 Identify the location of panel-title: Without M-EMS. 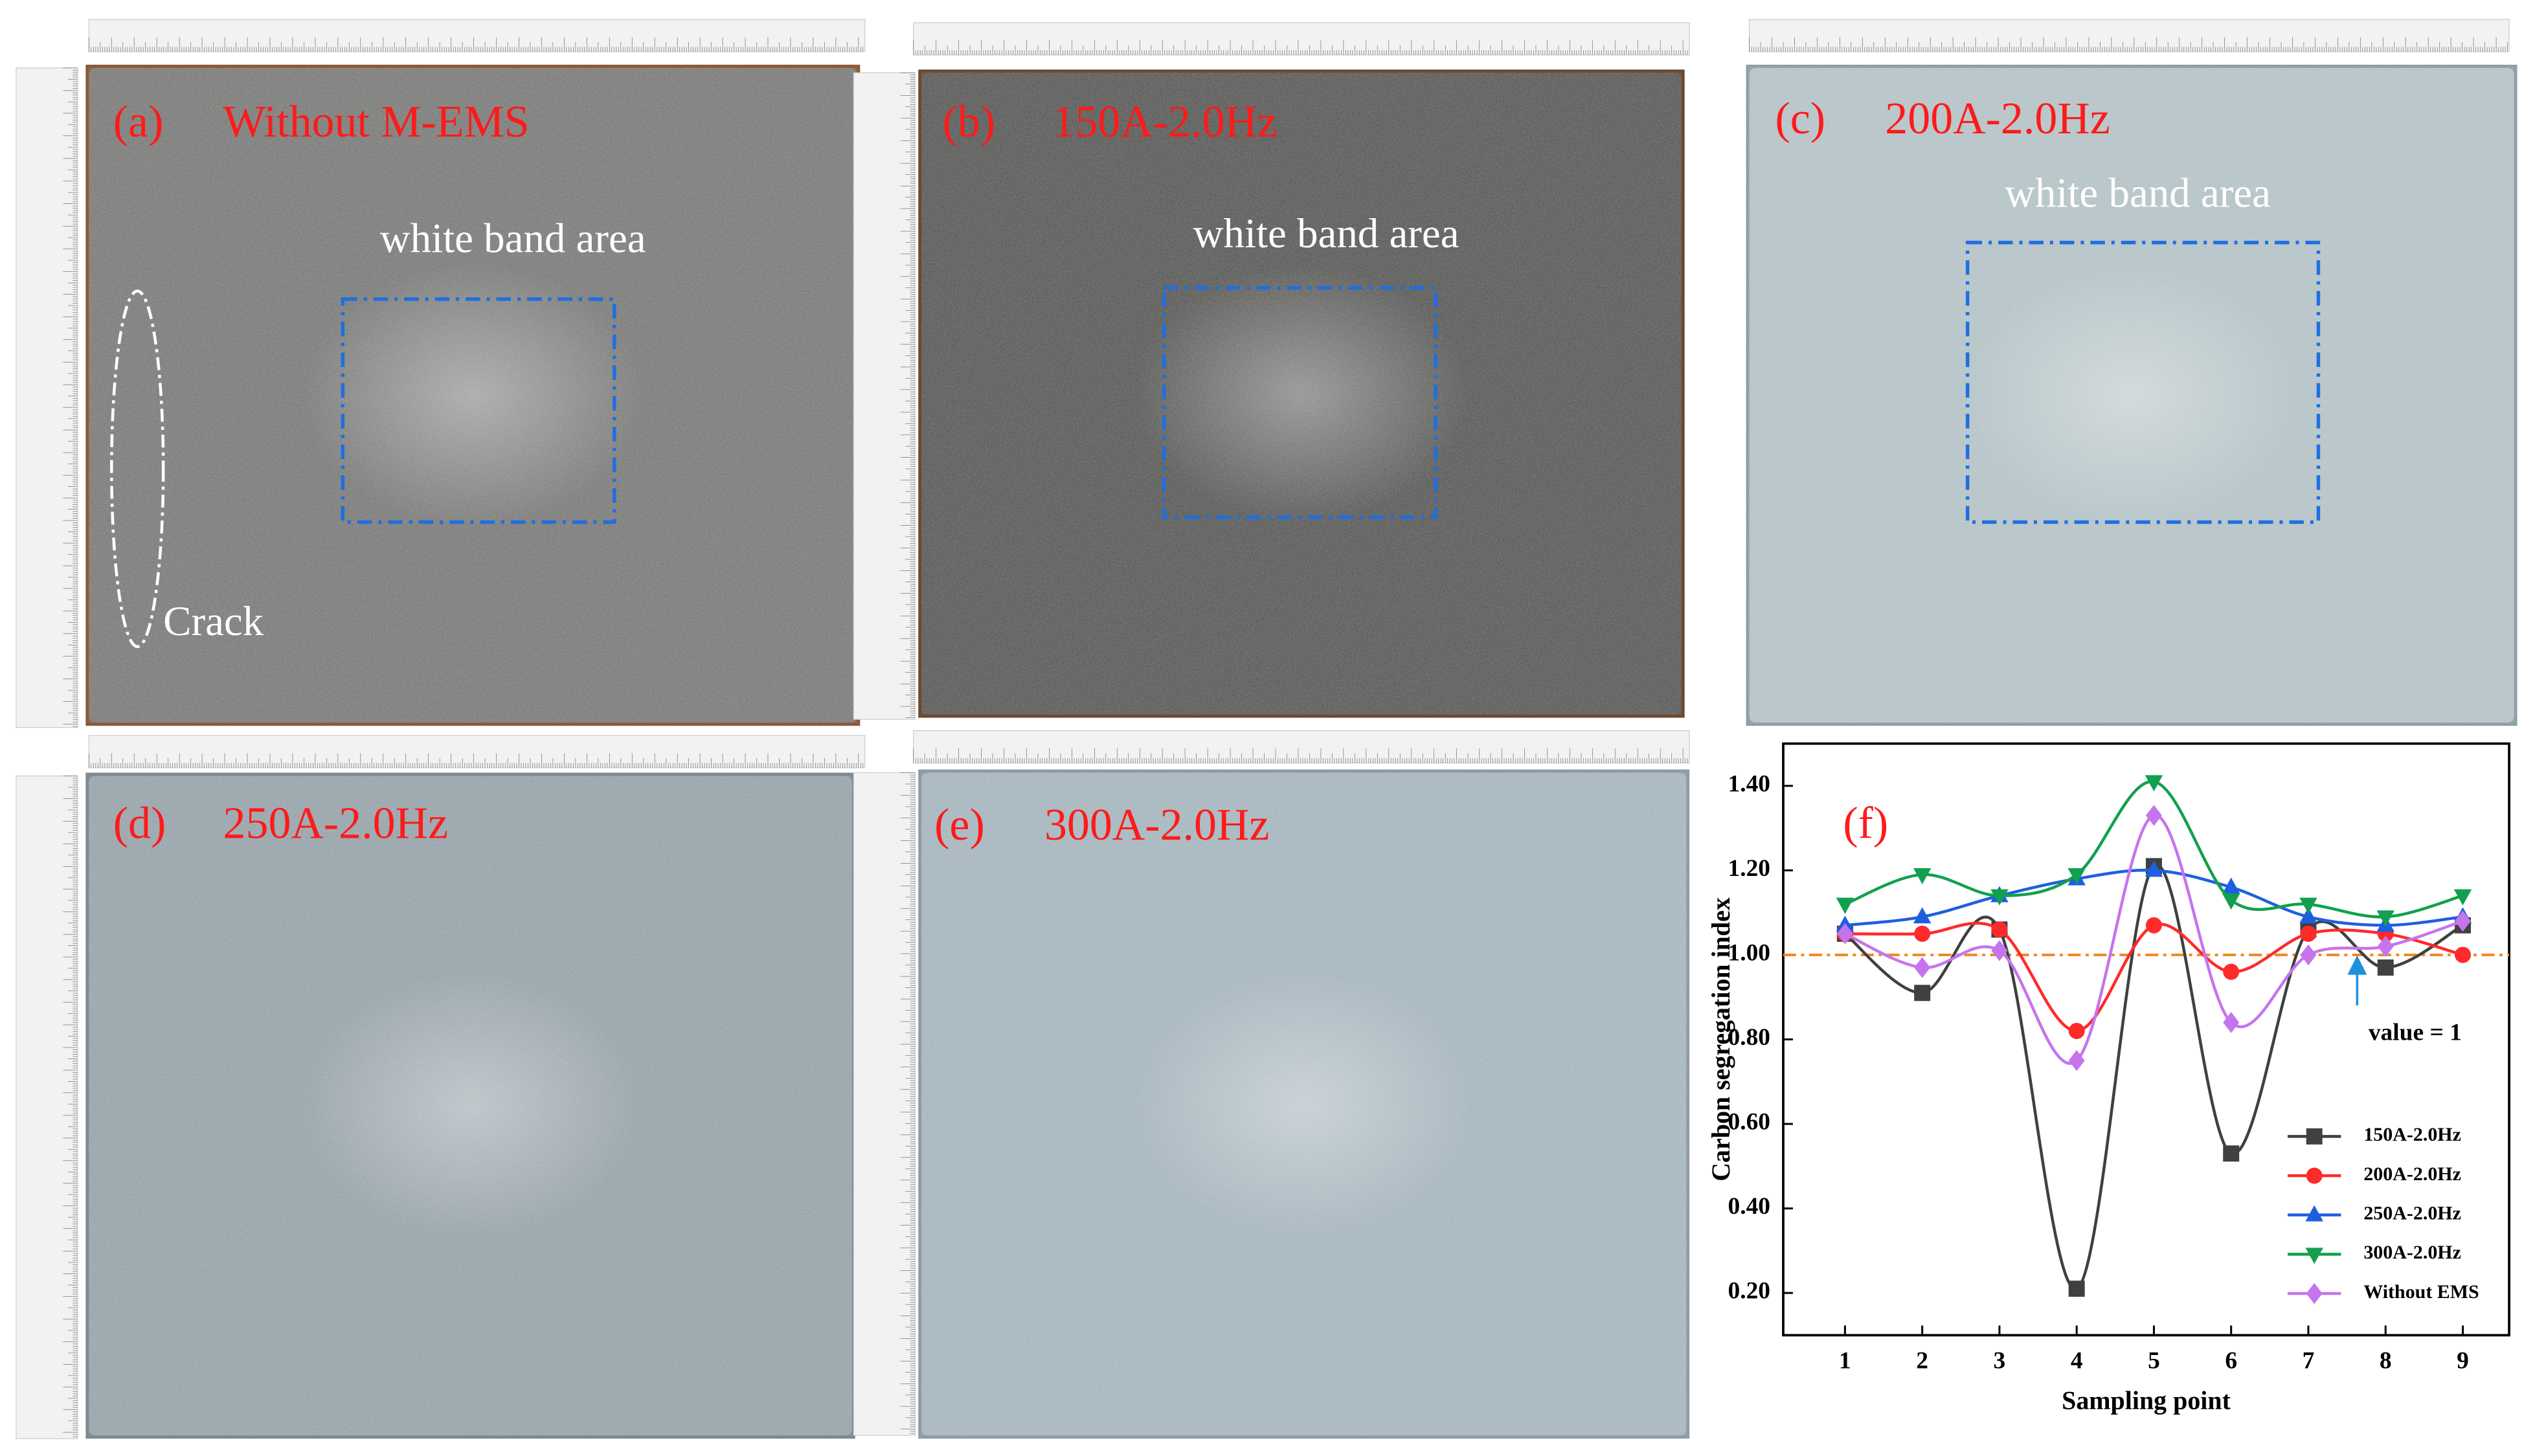
(376, 122).